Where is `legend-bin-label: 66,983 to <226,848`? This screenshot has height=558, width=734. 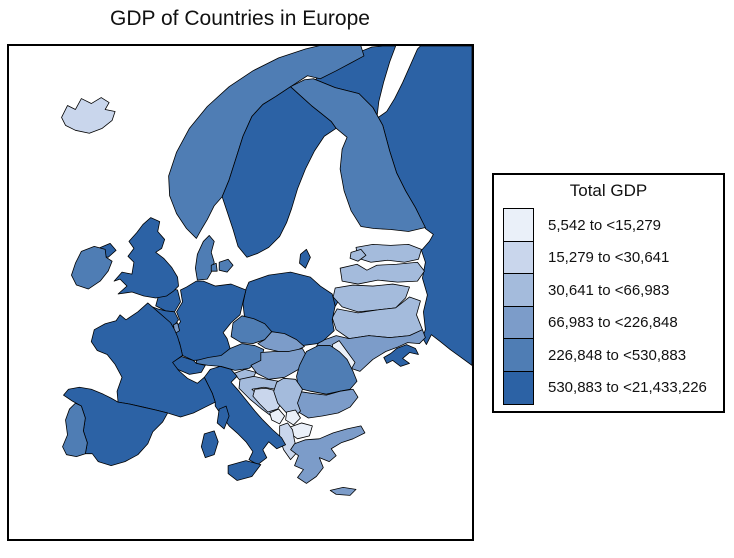 legend-bin-label: 66,983 to <226,848 is located at coordinates (613, 322).